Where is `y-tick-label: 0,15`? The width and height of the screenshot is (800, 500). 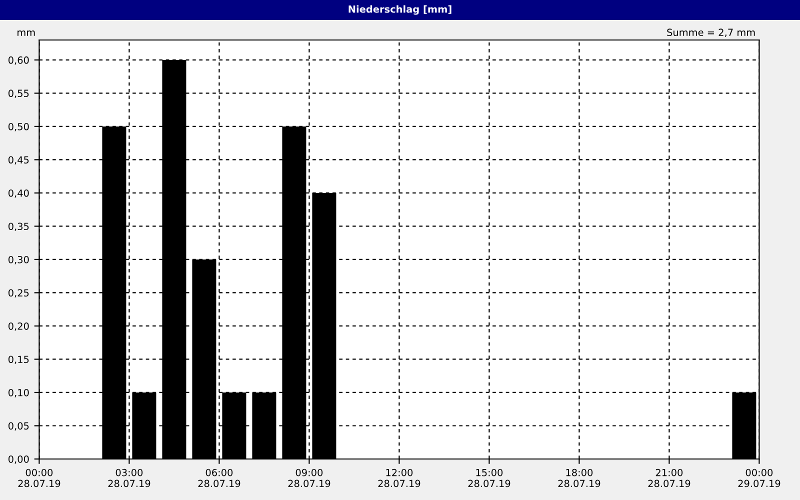 y-tick-label: 0,15 is located at coordinates (18, 360).